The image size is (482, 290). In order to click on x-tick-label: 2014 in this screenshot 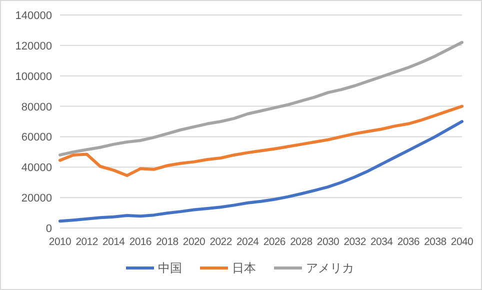, I will do `click(114, 242)`.